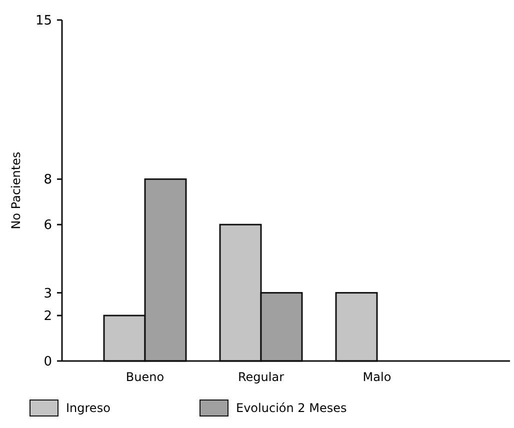 This screenshot has height=428, width=514. Describe the element at coordinates (43, 21) in the screenshot. I see `y-tick-label: 15` at that location.